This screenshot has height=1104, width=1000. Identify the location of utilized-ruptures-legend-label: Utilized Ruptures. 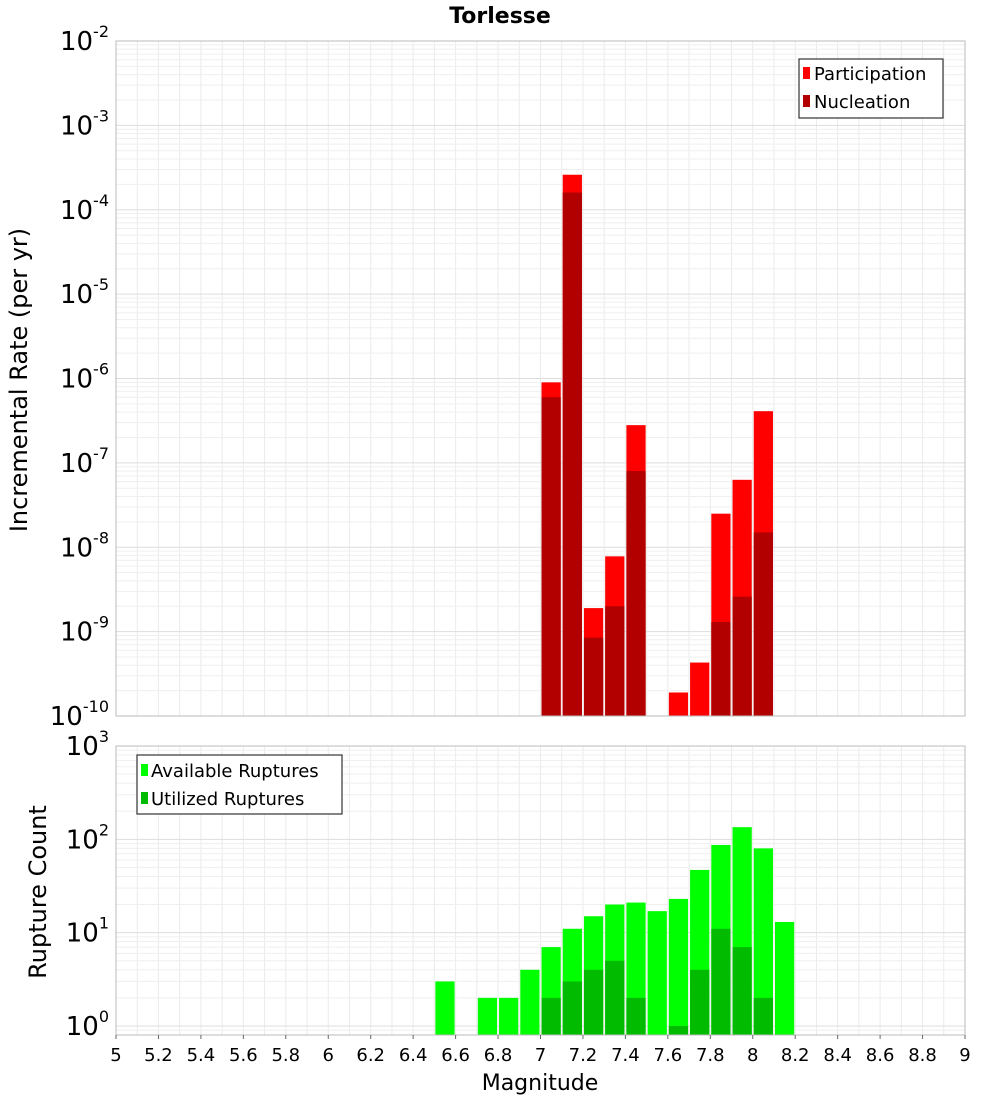
(227, 799).